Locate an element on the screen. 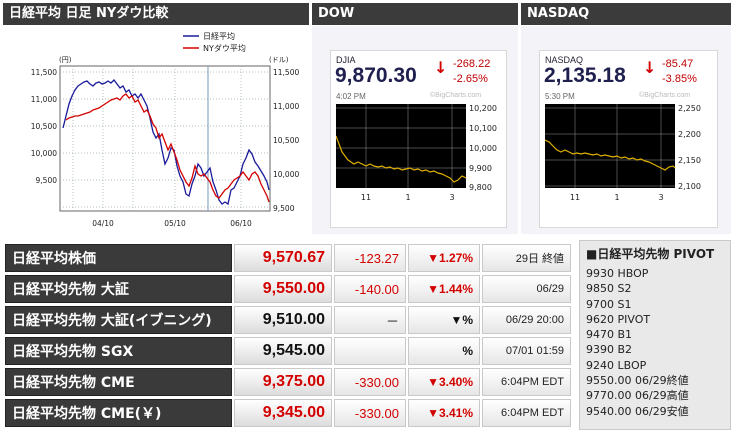  pivot-line: 9930 HBOP is located at coordinates (617, 273).